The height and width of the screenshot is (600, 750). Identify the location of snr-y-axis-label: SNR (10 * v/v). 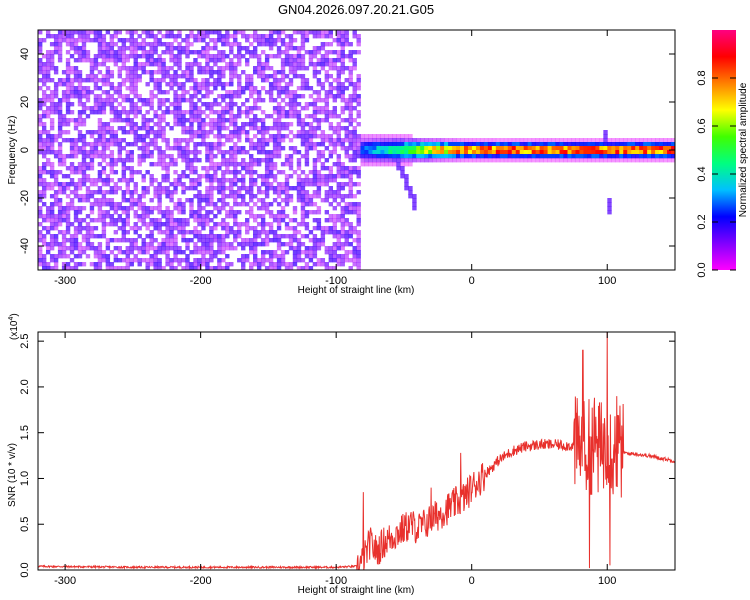
(12, 475).